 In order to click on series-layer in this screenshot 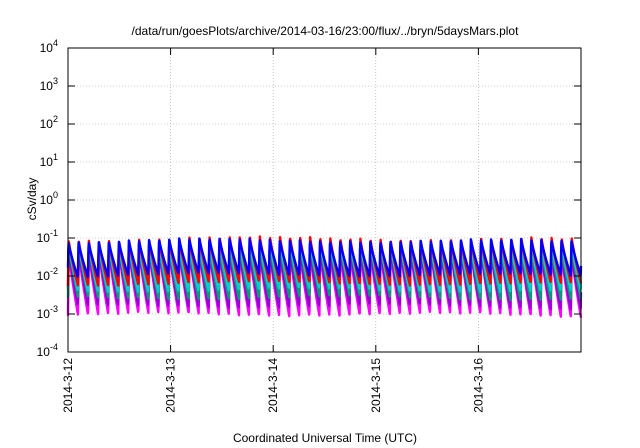, I will do `click(324, 276)`.